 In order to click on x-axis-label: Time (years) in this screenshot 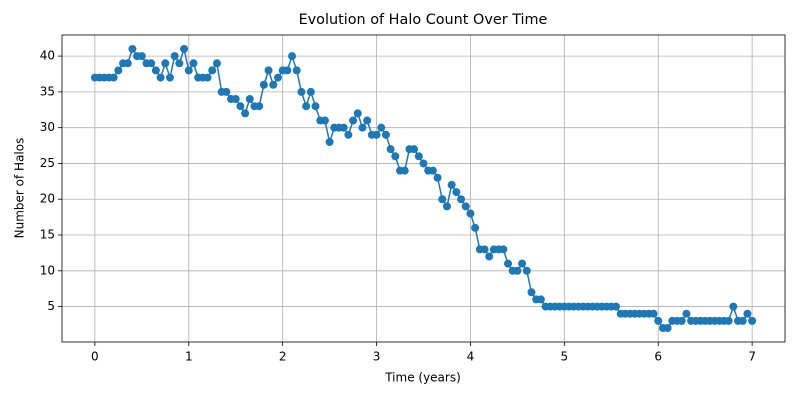, I will do `click(422, 378)`.